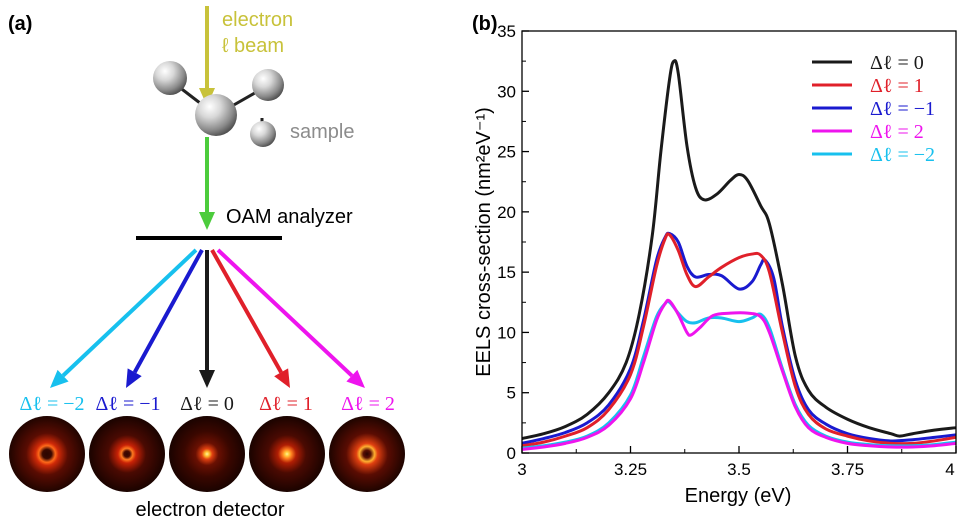 The height and width of the screenshot is (524, 960). Describe the element at coordinates (218, 104) in the screenshot. I see `sample-molecule-icon` at that location.